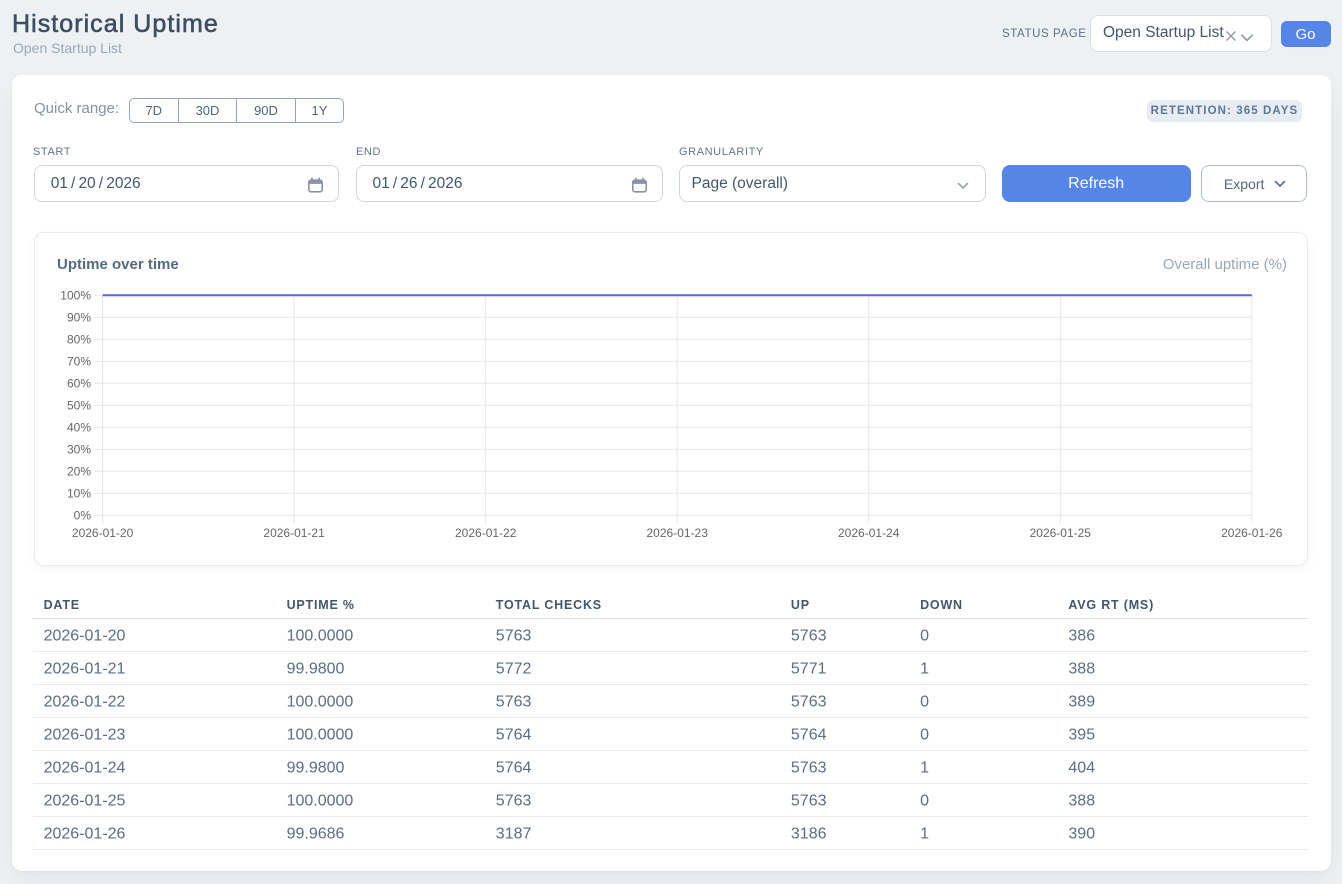 The image size is (1342, 884). I want to click on svg-text: 40%, so click(79, 427).